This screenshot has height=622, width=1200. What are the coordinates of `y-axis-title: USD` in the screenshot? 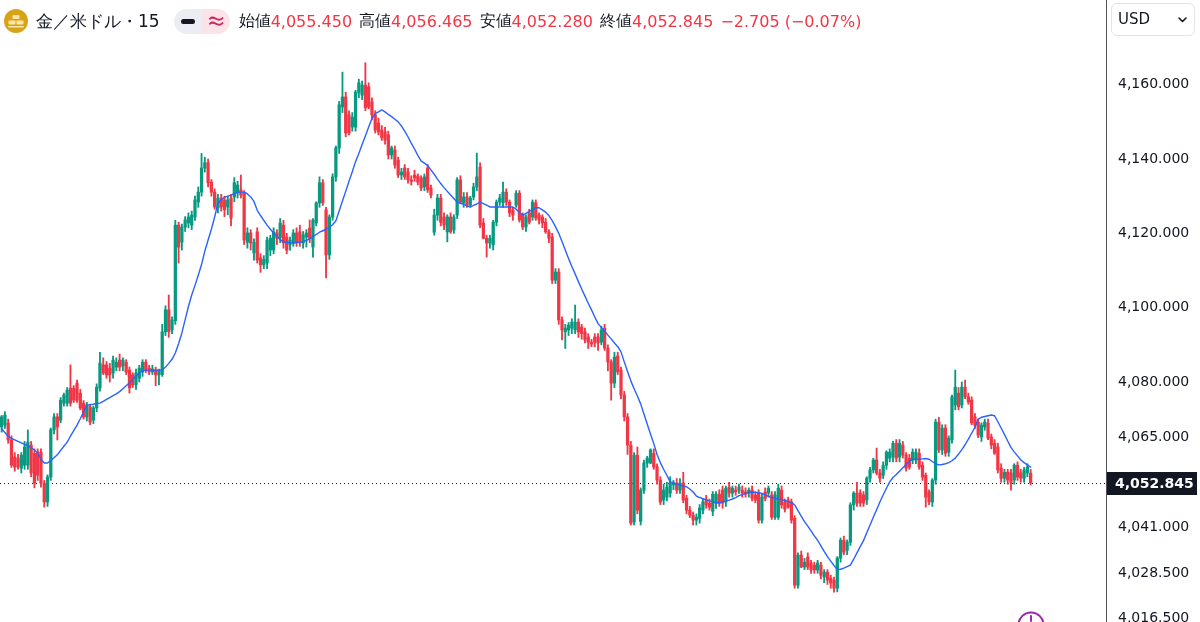 It's located at (1134, 19).